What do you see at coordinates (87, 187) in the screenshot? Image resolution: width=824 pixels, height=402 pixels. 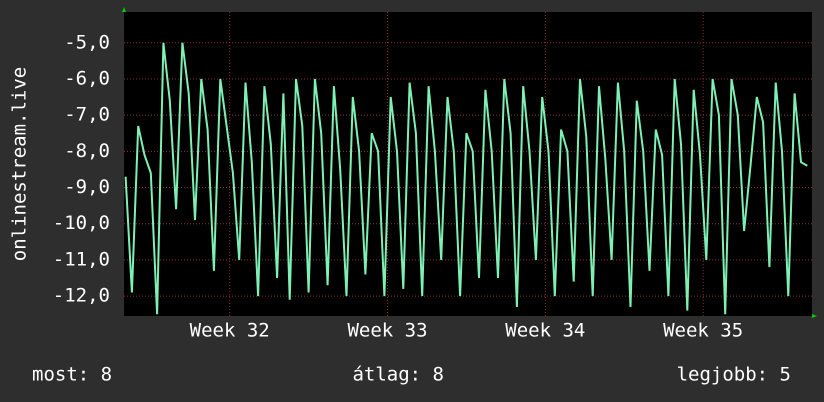 I see `y-tick-label: -9,0` at bounding box center [87, 187].